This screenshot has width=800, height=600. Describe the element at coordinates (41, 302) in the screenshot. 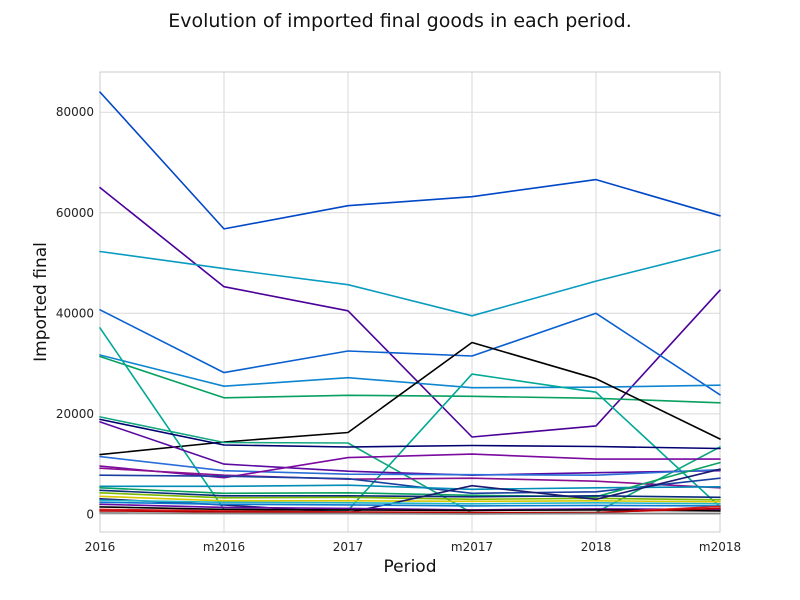

I see `y-axis-label: Imported final` at that location.